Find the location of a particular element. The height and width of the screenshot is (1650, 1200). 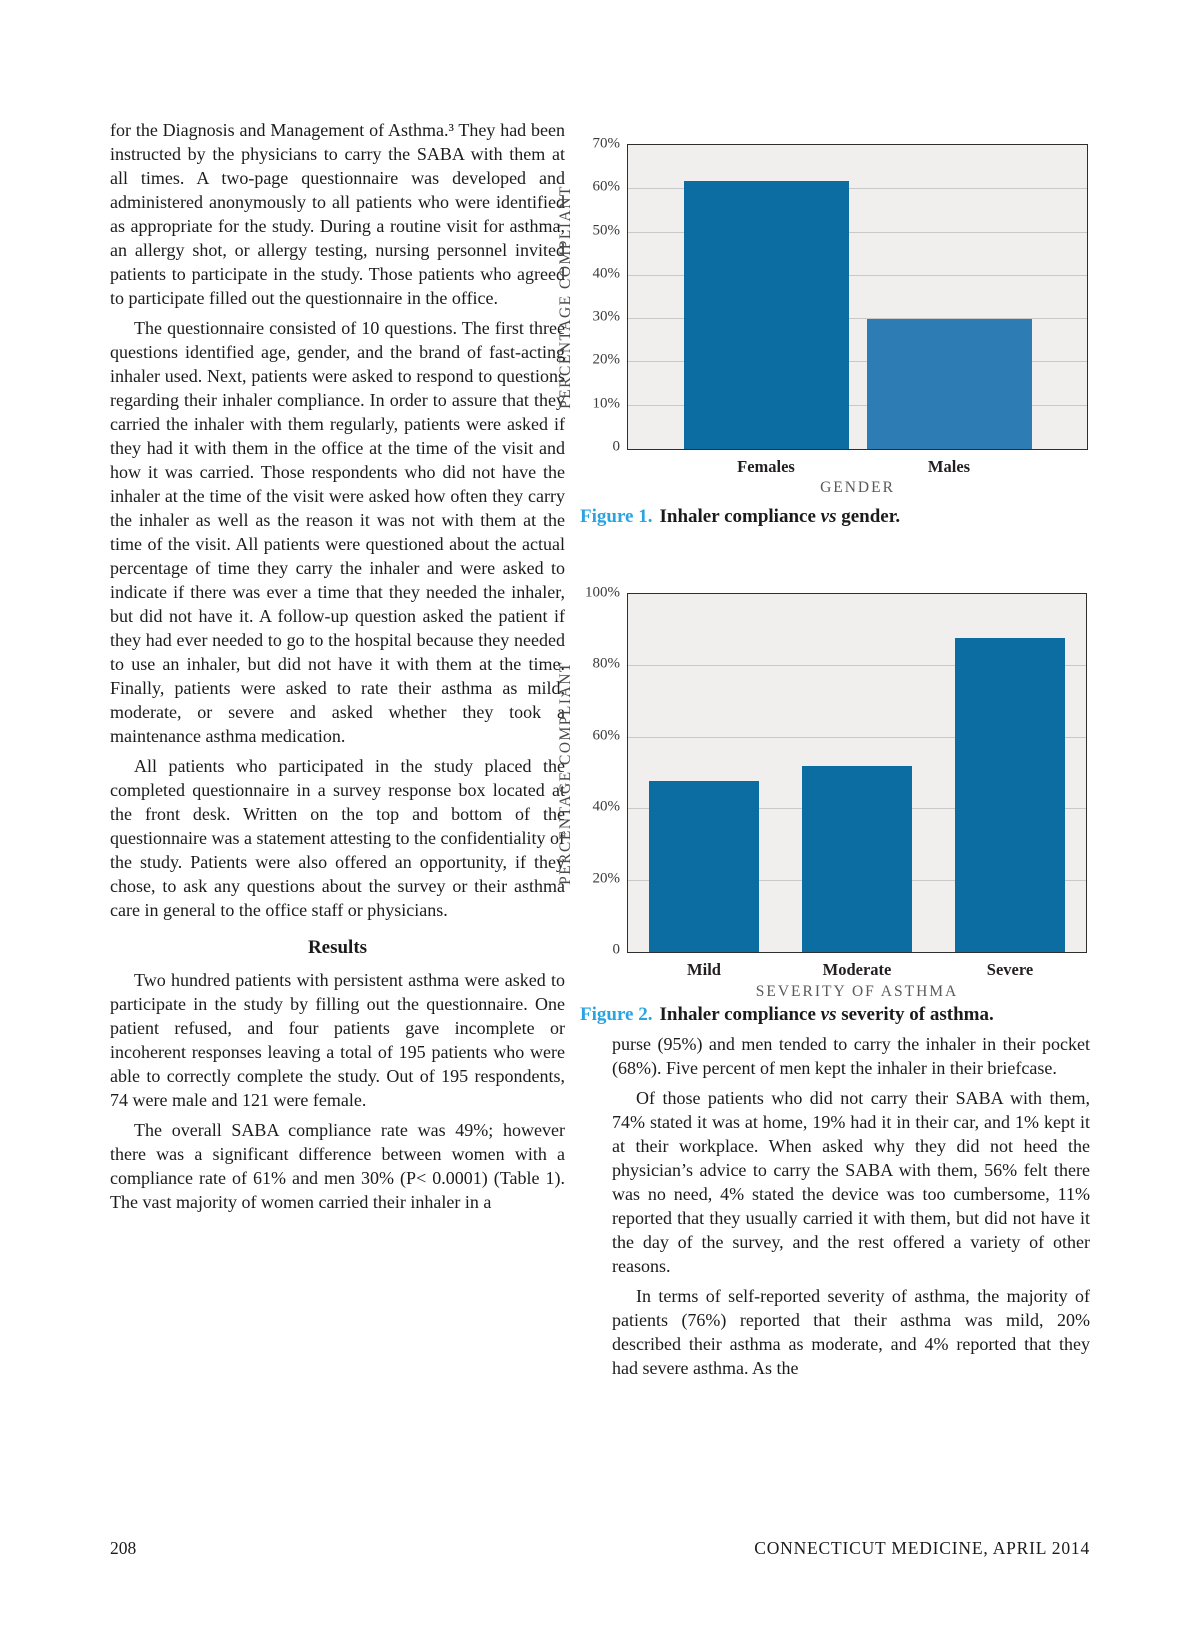

page-number: 208 is located at coordinates (123, 1548).